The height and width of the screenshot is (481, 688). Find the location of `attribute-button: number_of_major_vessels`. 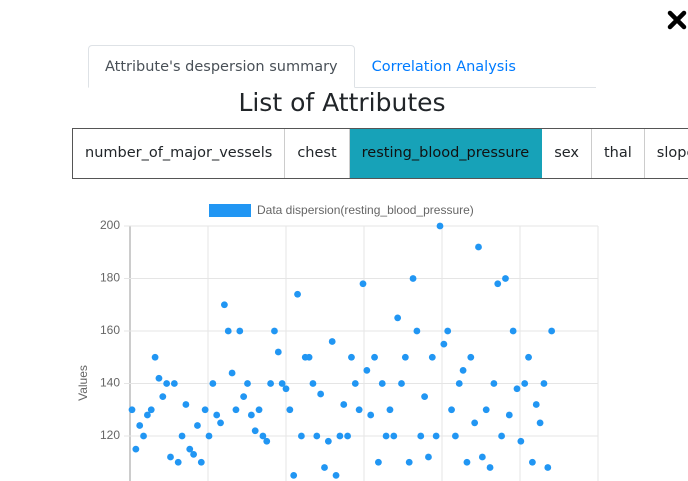

attribute-button: number_of_major_vessels is located at coordinates (179, 153).